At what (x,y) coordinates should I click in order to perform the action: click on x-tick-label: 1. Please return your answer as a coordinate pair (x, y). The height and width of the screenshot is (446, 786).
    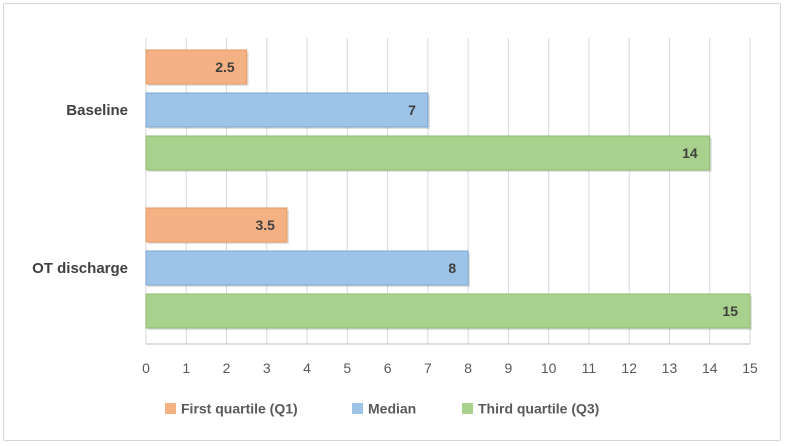
    Looking at the image, I should click on (186, 368).